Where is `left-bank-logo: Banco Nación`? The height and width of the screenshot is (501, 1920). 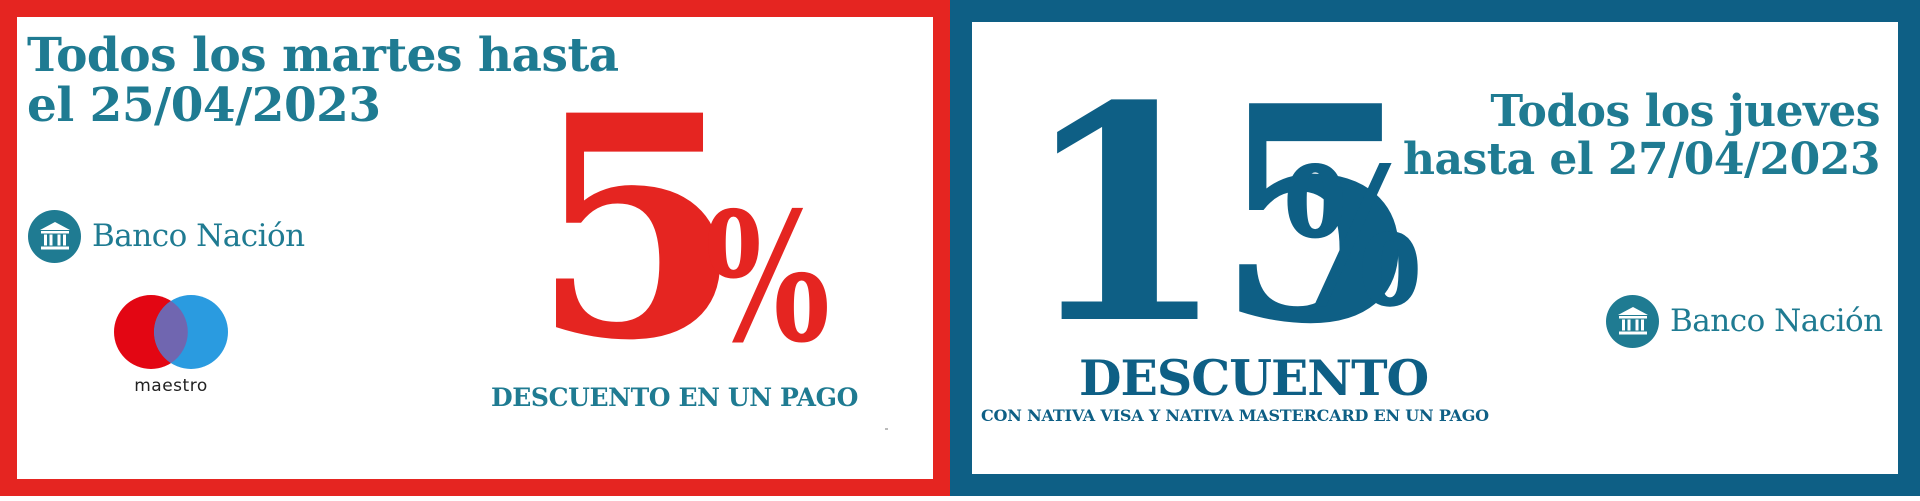 left-bank-logo: Banco Nación is located at coordinates (166, 236).